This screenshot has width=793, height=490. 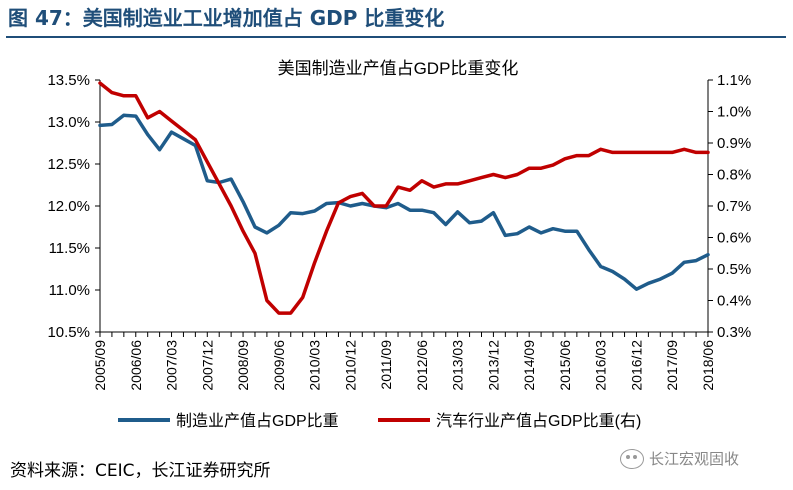 I want to click on watermark: 长江宏观固收, so click(x=679, y=458).